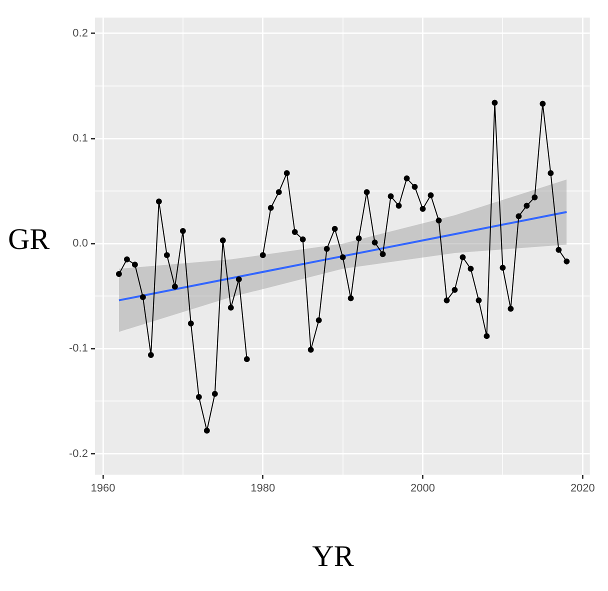  Describe the element at coordinates (80, 138) in the screenshot. I see `y-tick-label: 0.1` at that location.